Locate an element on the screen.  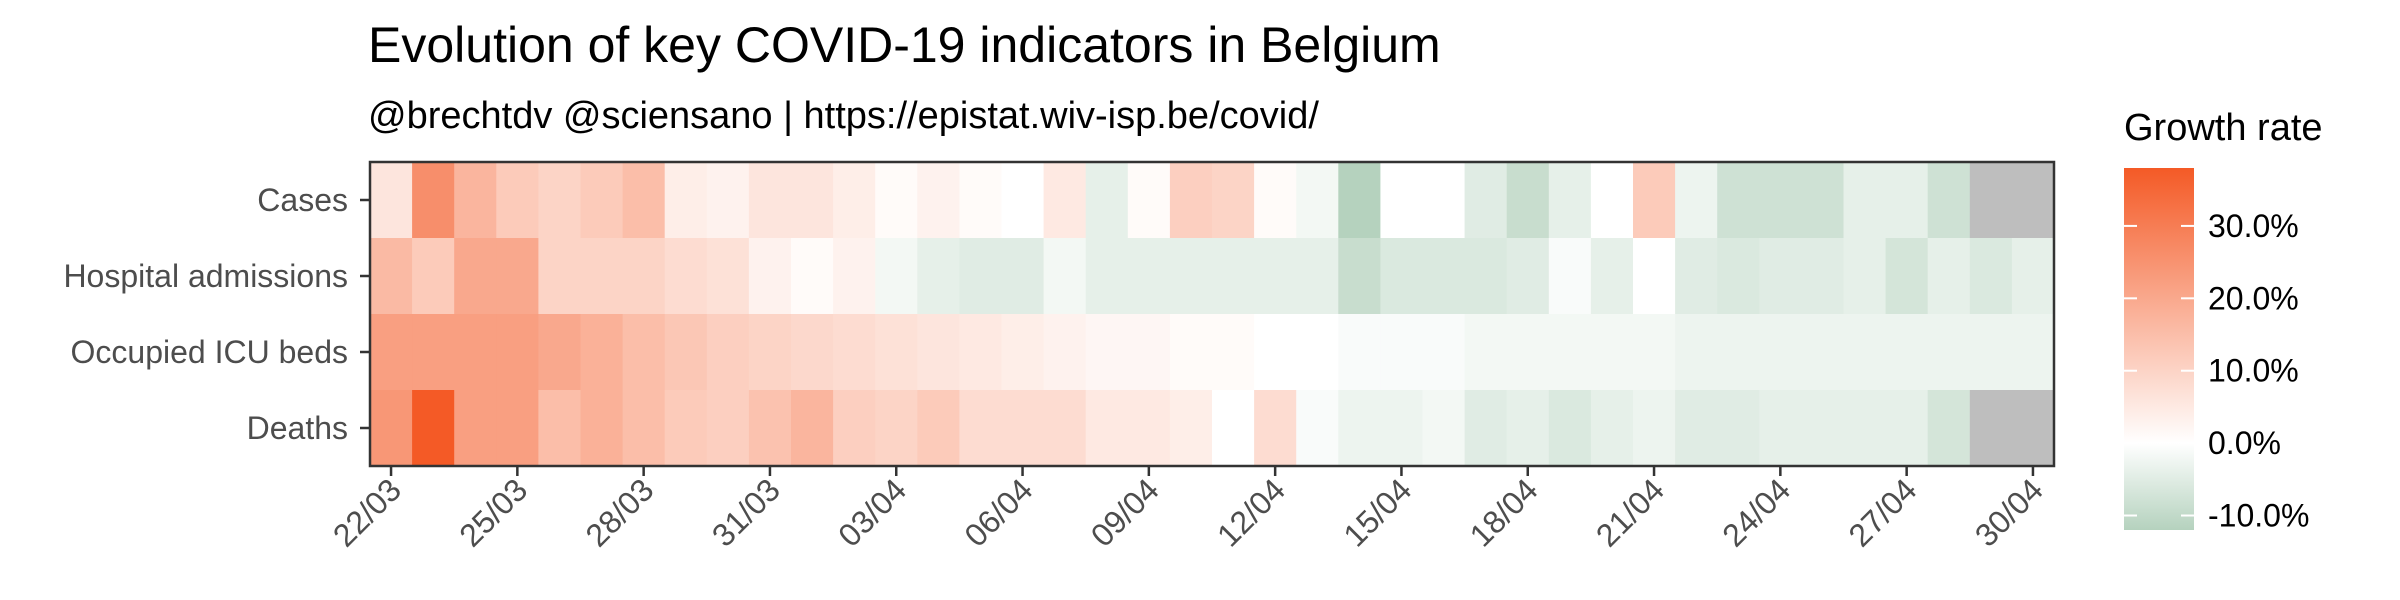
row-label: Hospital admissions is located at coordinates (205, 276).